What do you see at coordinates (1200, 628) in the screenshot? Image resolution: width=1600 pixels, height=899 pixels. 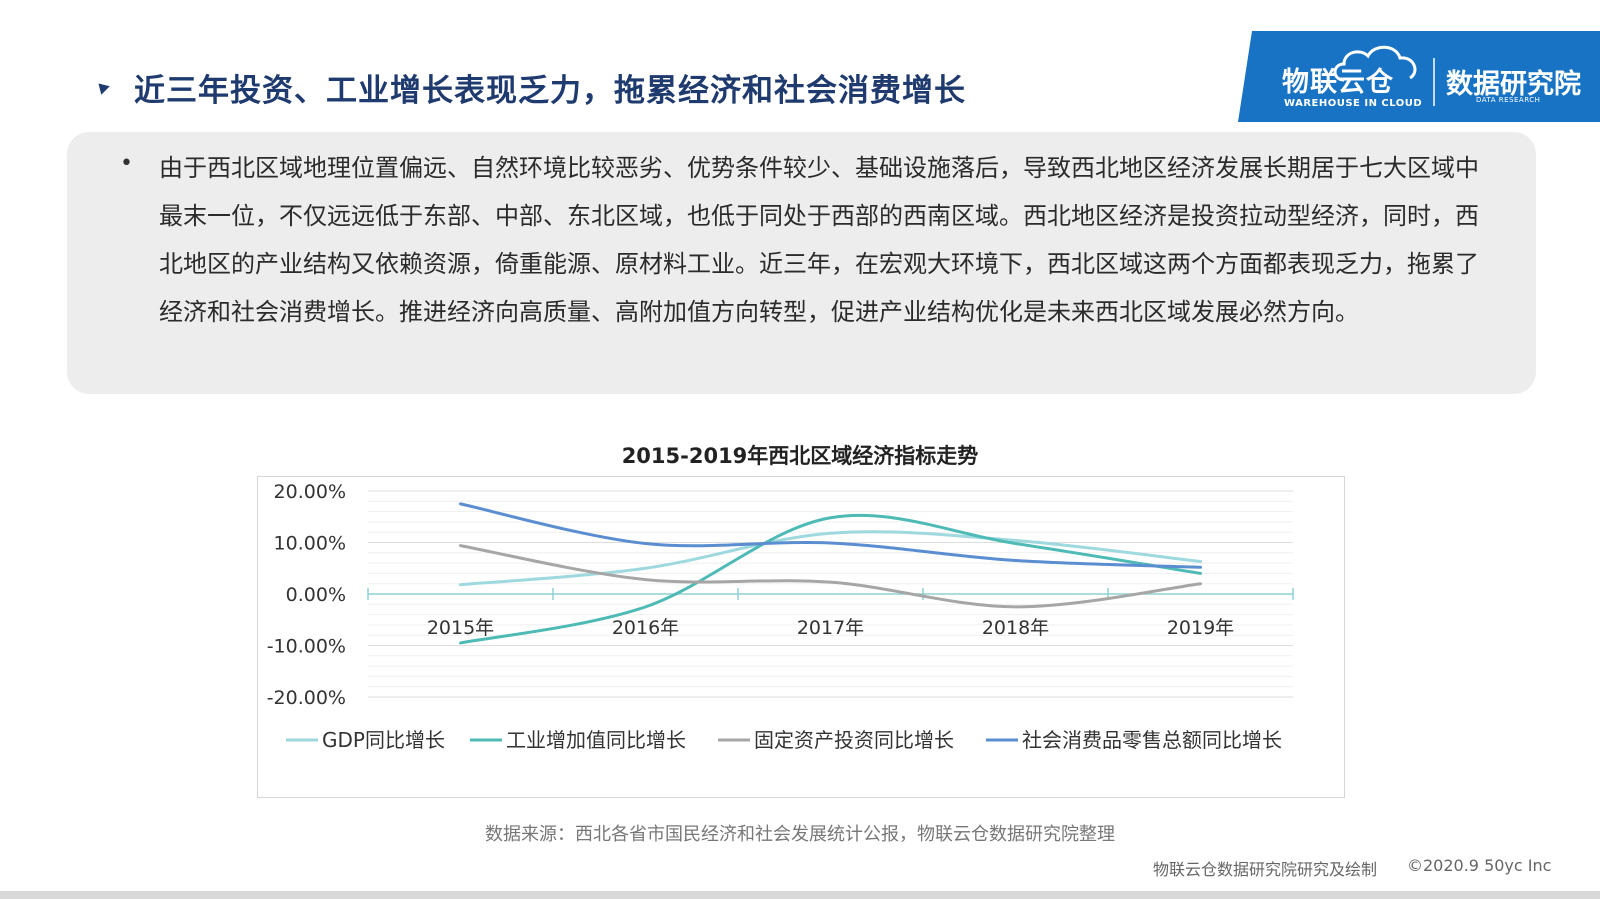 I see `x-tick-label: 2019年` at bounding box center [1200, 628].